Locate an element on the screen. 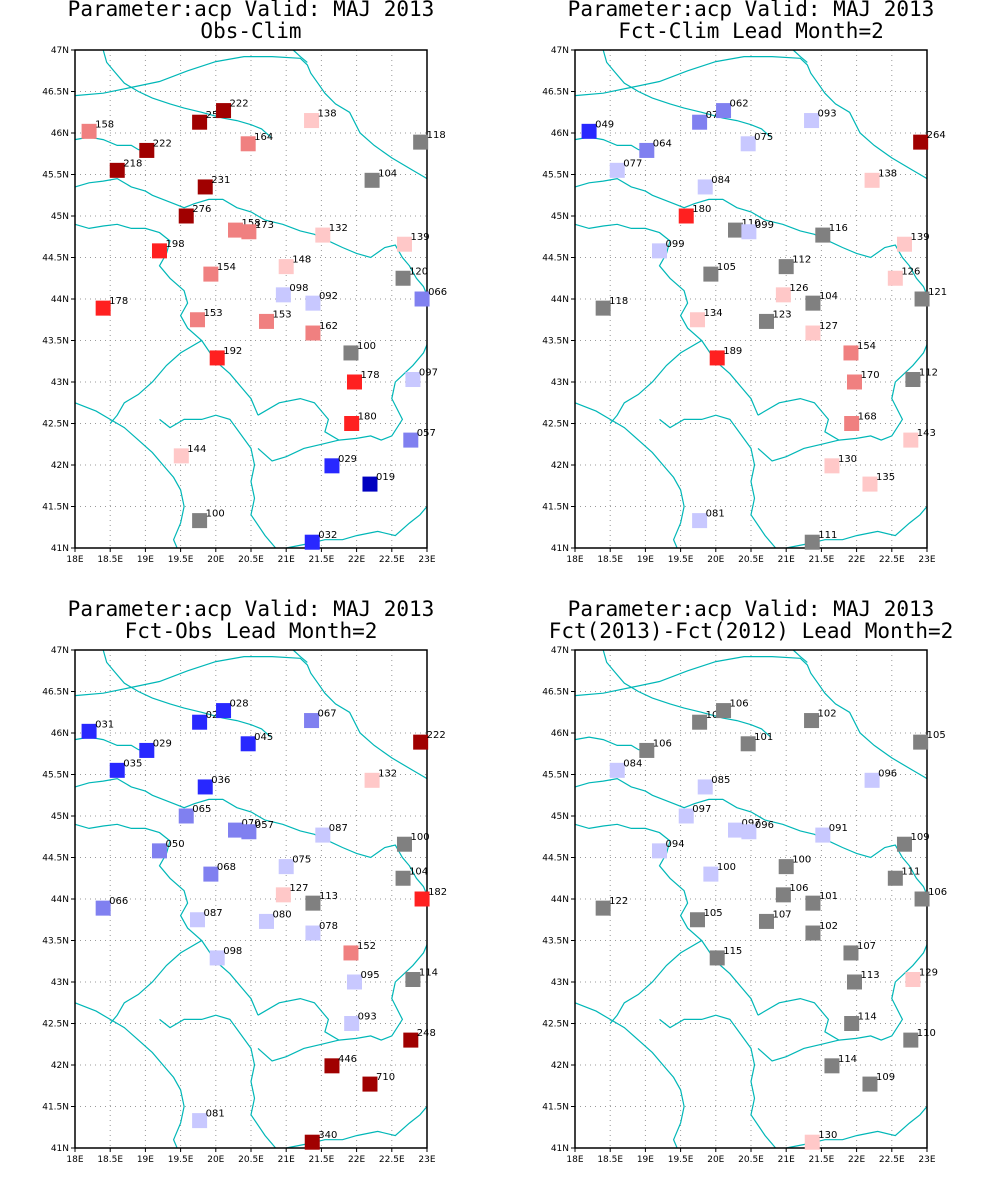  station-value-label: 112 is located at coordinates (801, 260).